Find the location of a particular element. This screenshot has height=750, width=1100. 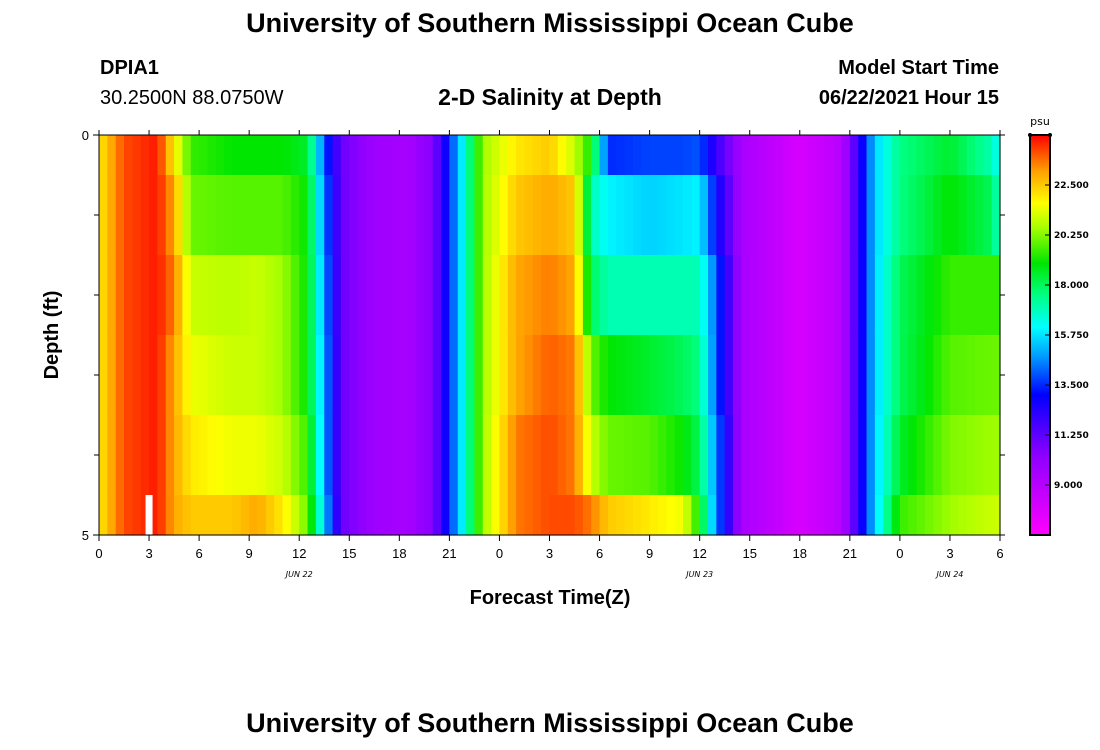

x-tick-label: 6 is located at coordinates (599, 553).